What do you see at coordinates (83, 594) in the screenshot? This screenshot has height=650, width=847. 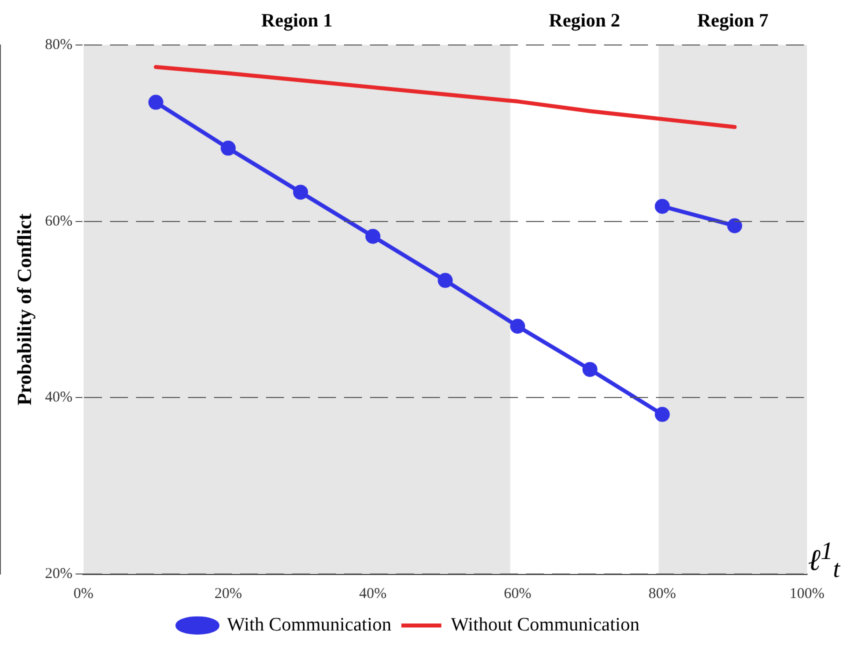 I see `x-tick-label: 0%` at bounding box center [83, 594].